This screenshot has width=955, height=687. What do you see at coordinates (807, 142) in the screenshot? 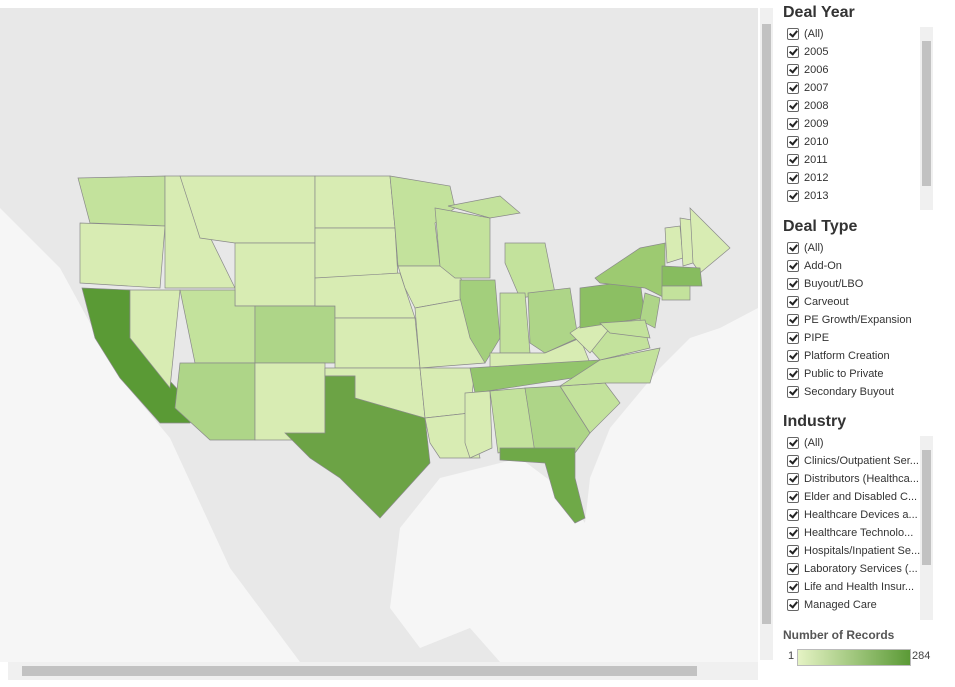
I see `filter-item: 2010` at bounding box center [807, 142].